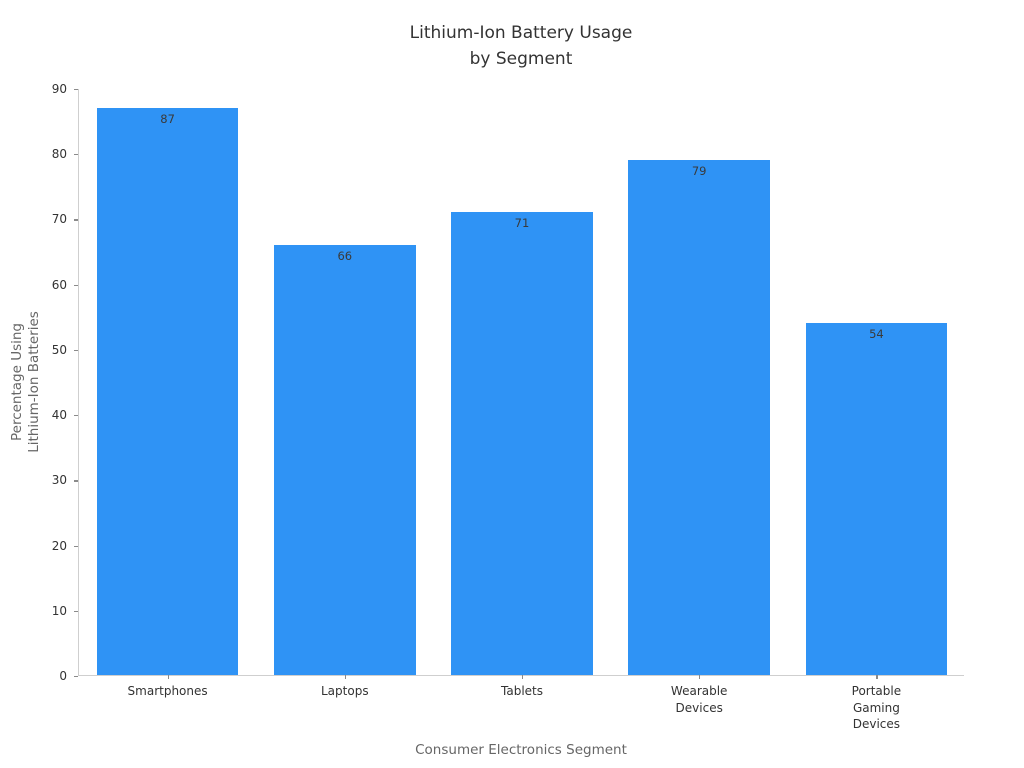 The image size is (1024, 768). Describe the element at coordinates (59, 349) in the screenshot. I see `y-tick-label: 50` at that location.